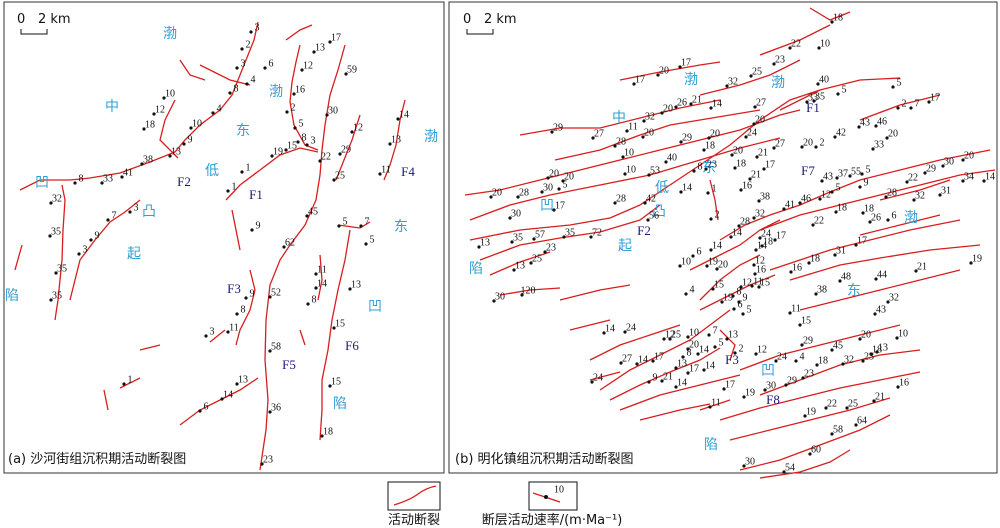 This screenshot has width=1000, height=528. Describe the element at coordinates (570, 232) in the screenshot. I see `rate-label: 35` at that location.